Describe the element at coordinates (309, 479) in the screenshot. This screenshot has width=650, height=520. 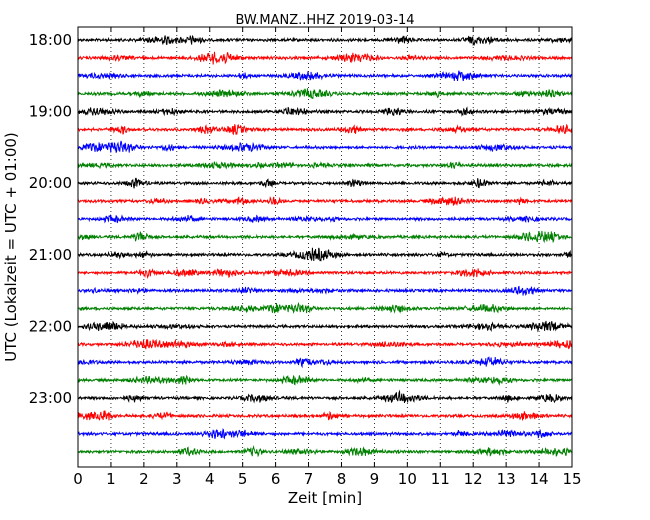
I see `x-tick-label: 7` at that location.